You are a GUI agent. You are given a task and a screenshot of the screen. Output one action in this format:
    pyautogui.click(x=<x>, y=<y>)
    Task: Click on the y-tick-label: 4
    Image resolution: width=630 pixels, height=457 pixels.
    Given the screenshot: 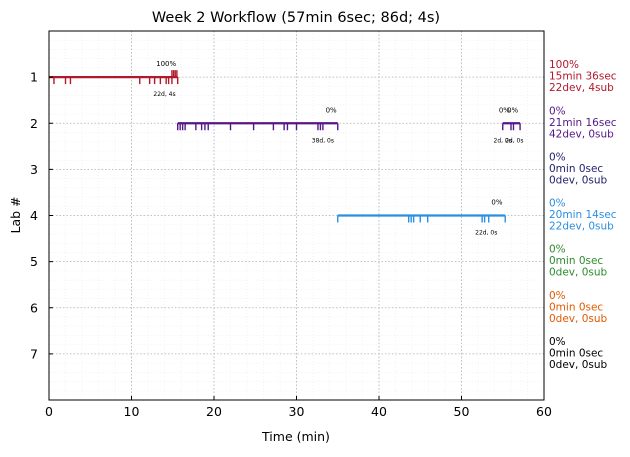 What is the action you would take?
    pyautogui.click(x=34, y=215)
    